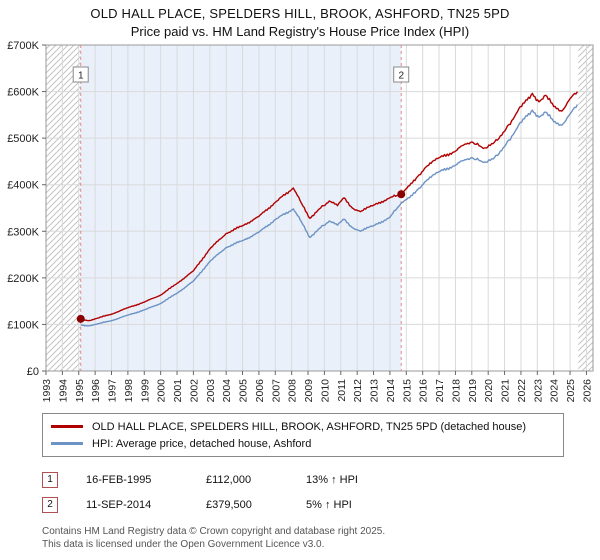  I want to click on svg-text: 2005, so click(244, 391).